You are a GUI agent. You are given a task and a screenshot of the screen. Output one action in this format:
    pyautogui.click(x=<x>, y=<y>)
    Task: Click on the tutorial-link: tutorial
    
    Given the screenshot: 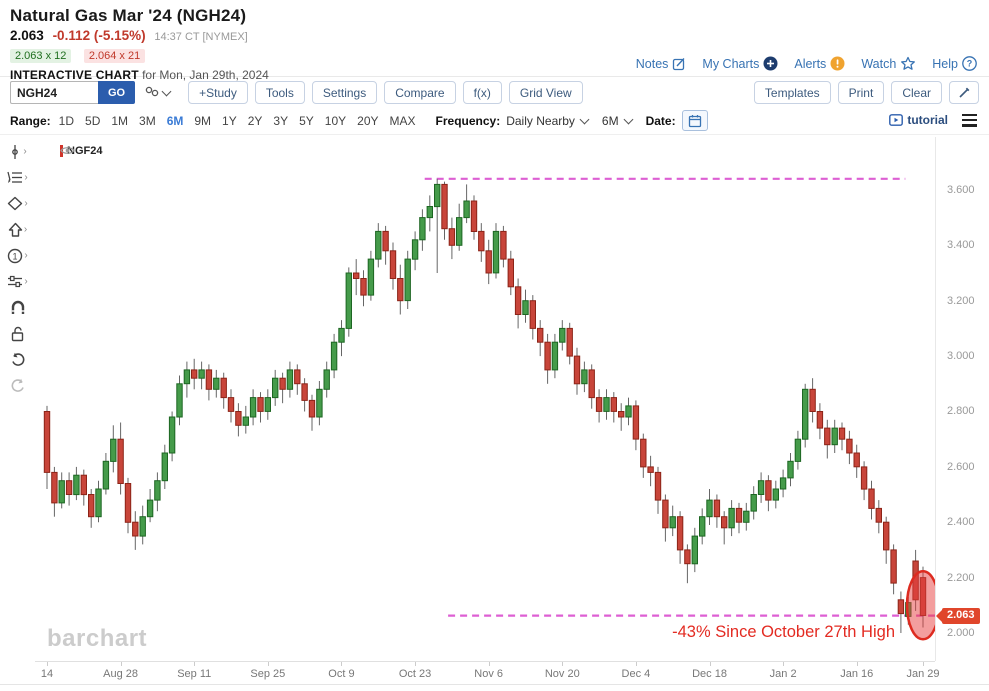 What is the action you would take?
    pyautogui.click(x=918, y=120)
    